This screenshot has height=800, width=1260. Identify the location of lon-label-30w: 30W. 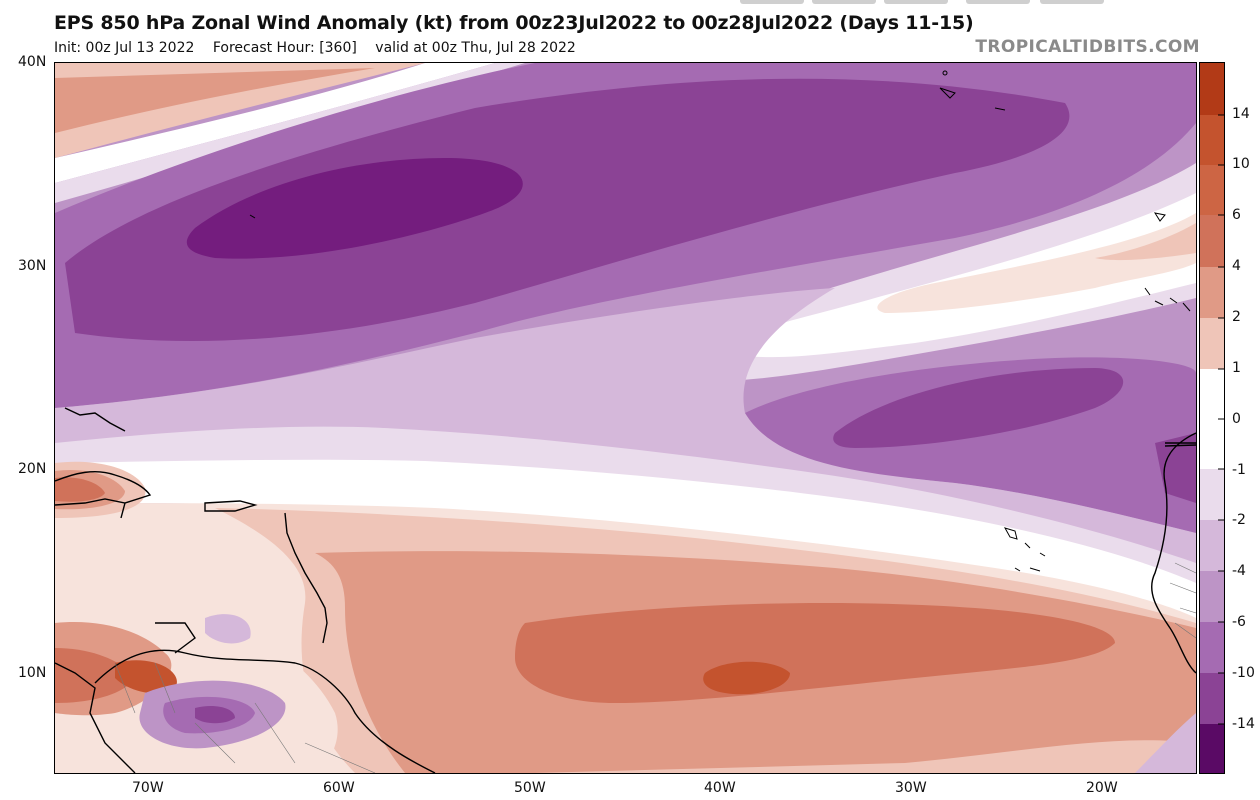
(911, 788).